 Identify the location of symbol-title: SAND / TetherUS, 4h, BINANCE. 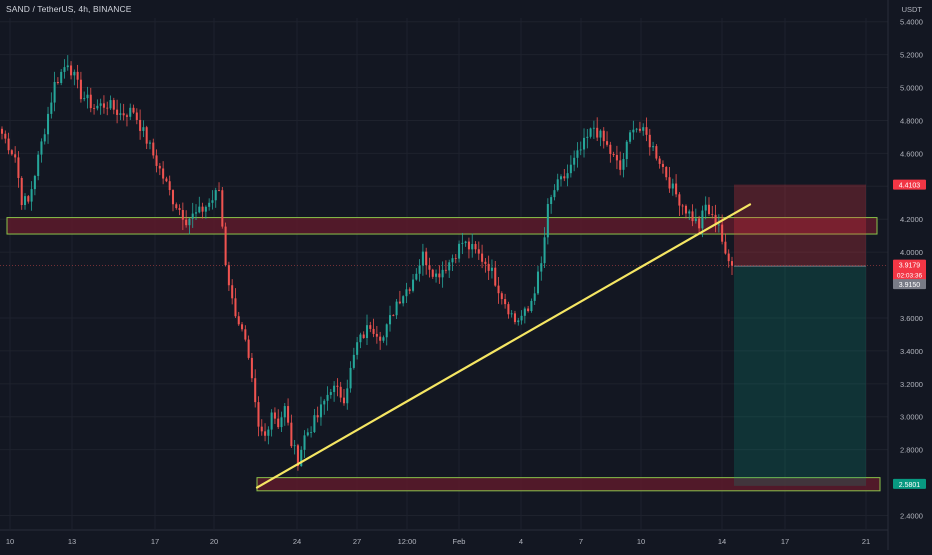
(69, 9).